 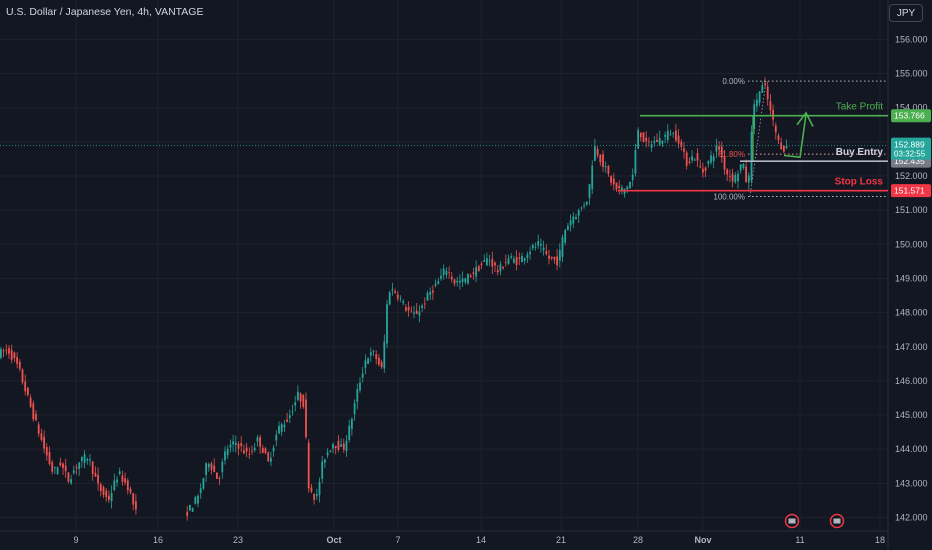 What do you see at coordinates (638, 540) in the screenshot?
I see `time-axis-label: 28` at bounding box center [638, 540].